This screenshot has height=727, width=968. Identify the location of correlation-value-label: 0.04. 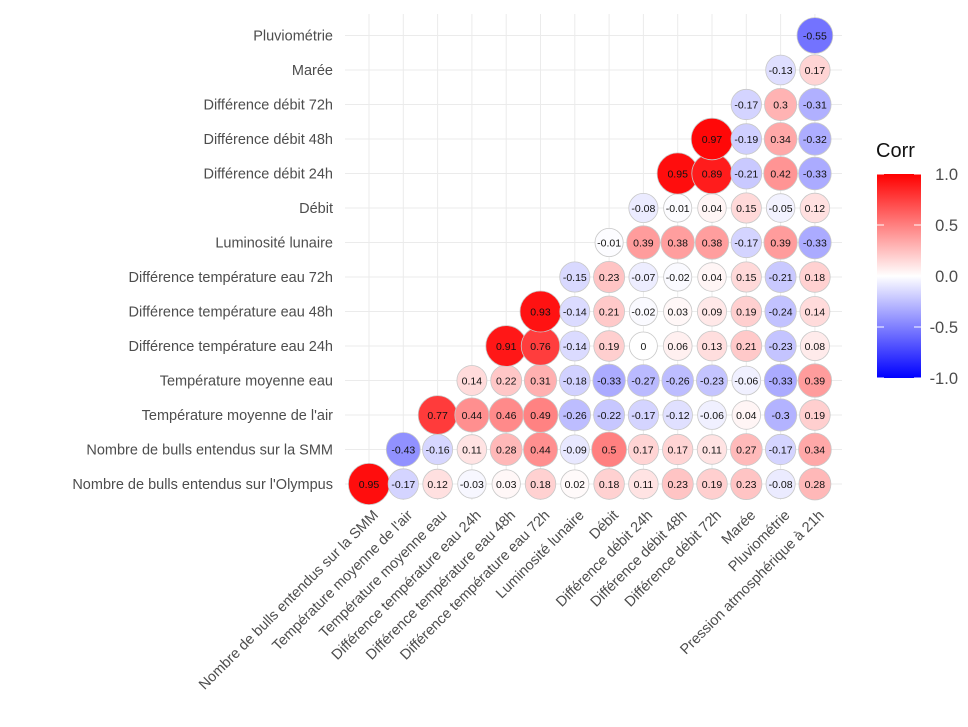
(746, 416).